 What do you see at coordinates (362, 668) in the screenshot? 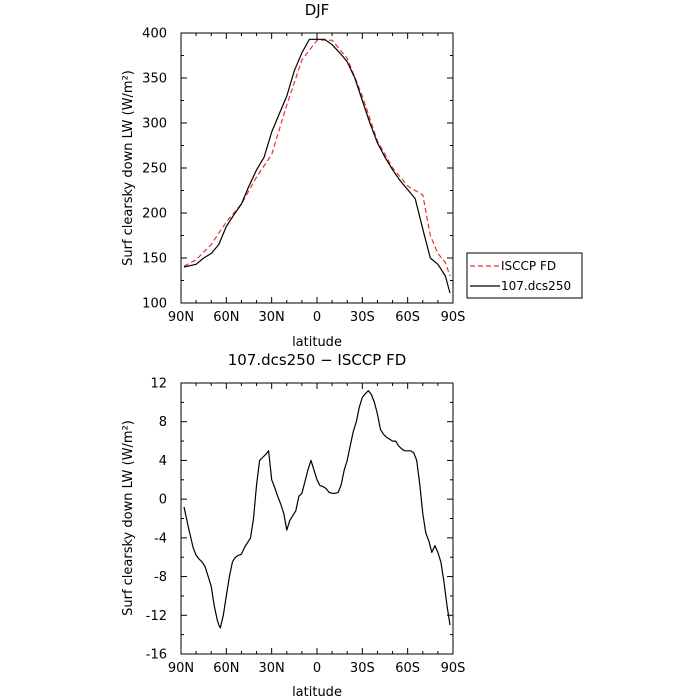
I see `bottom-chart-x-tick-label: 30S` at bounding box center [362, 668].